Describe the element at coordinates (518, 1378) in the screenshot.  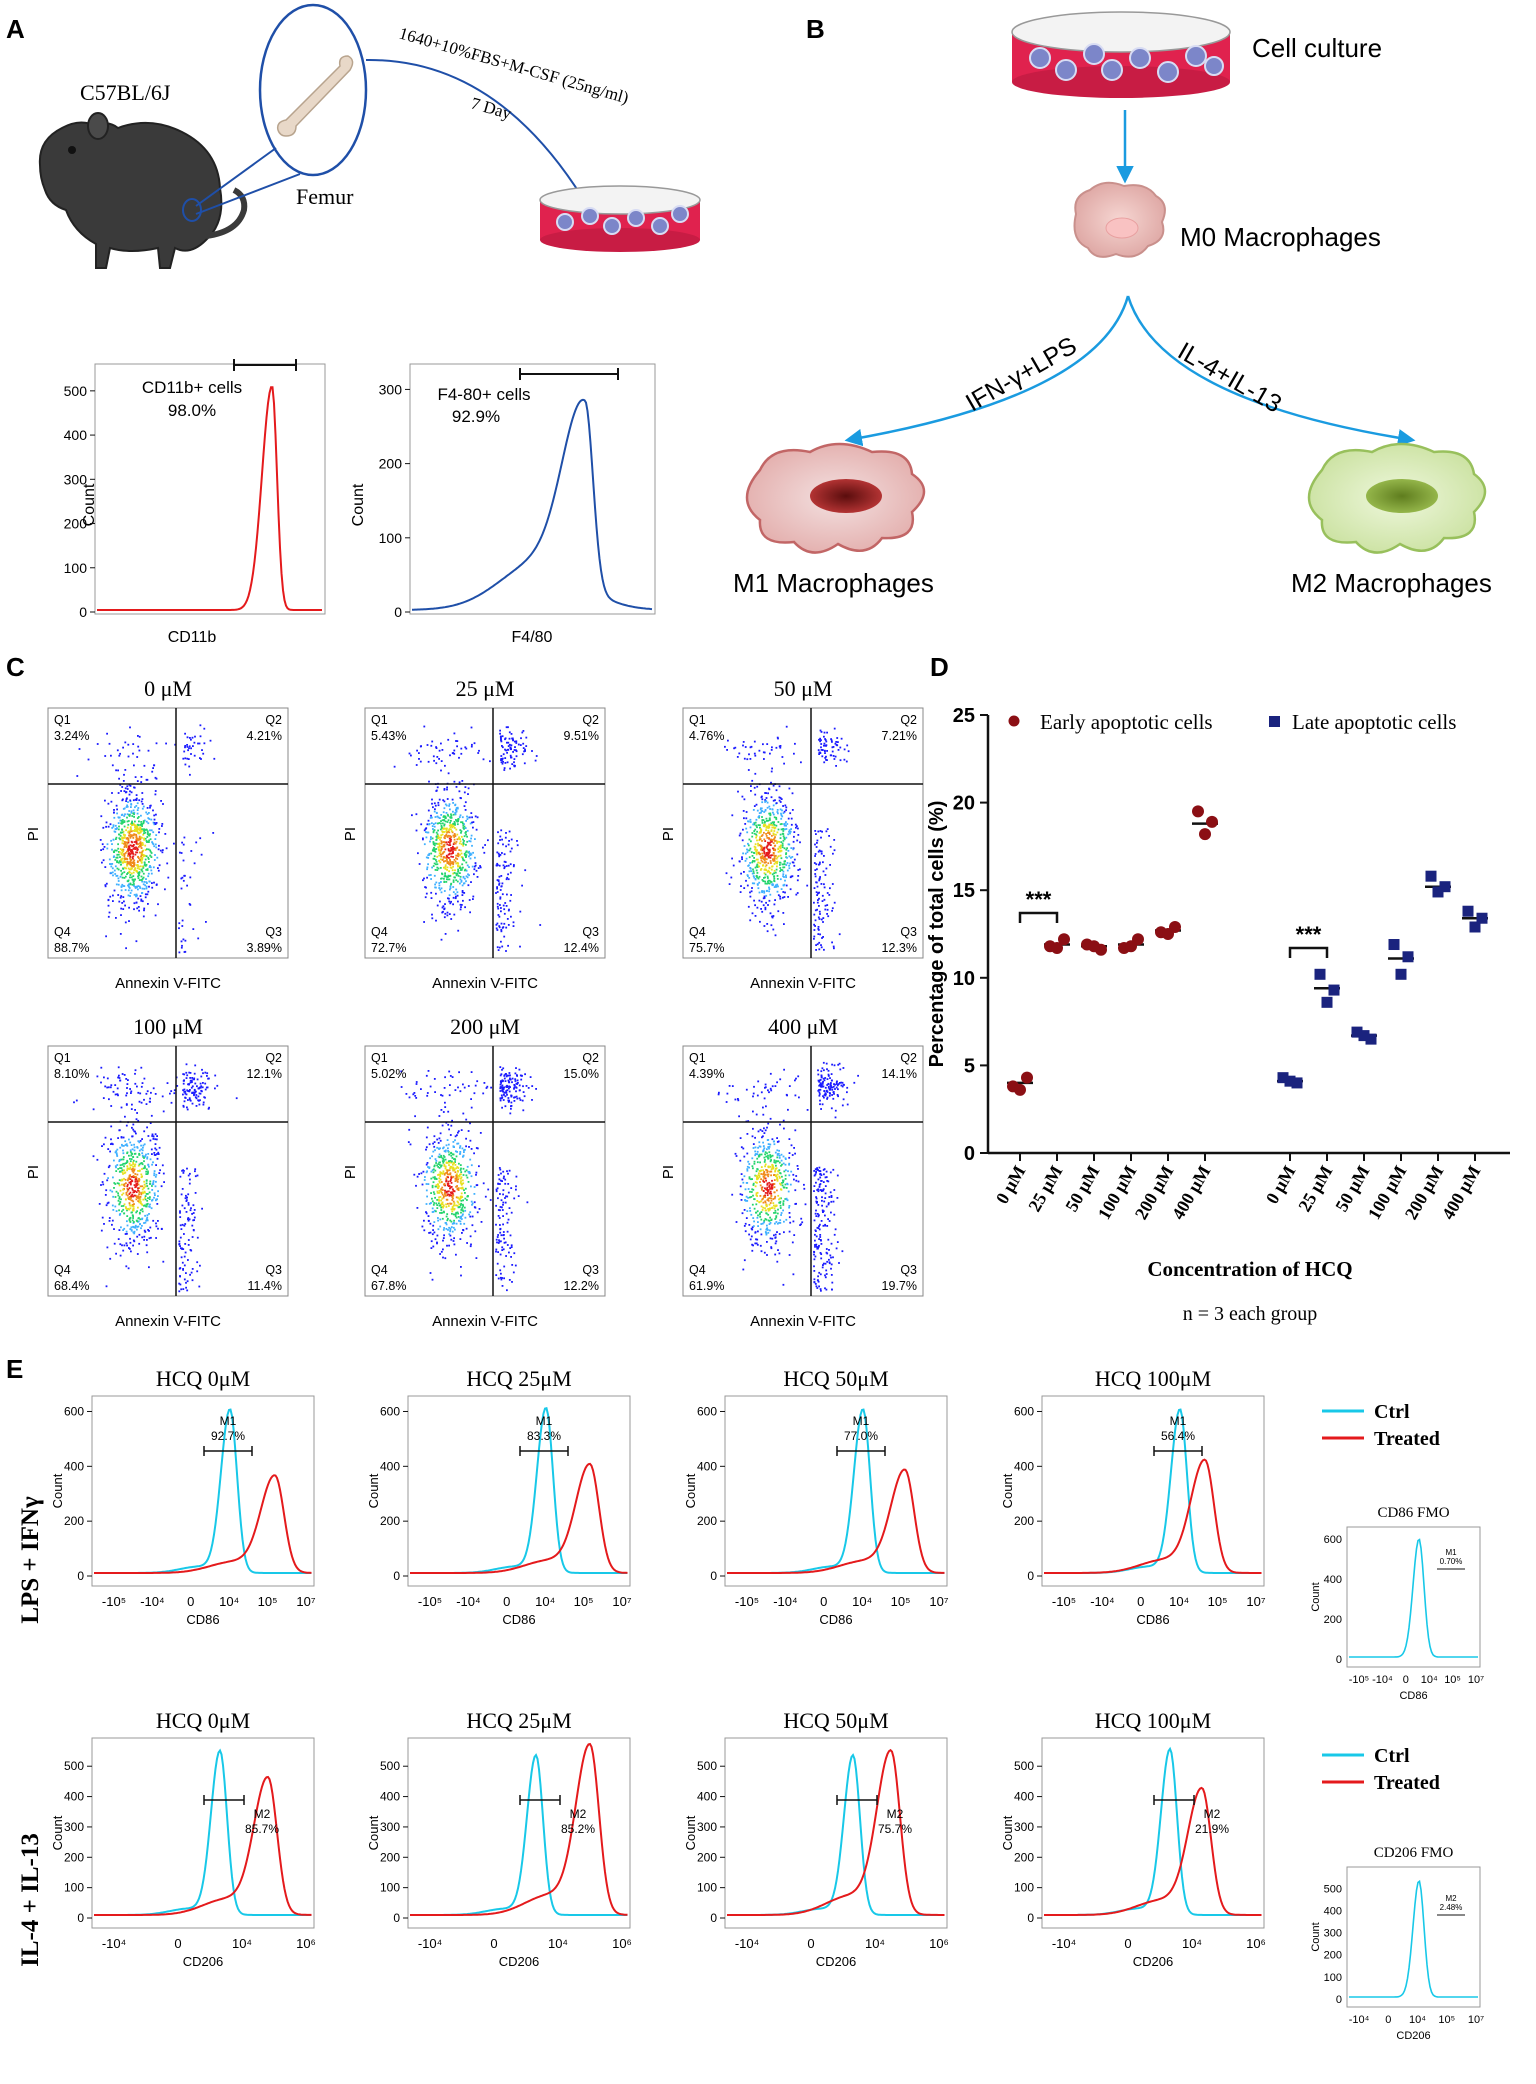
I see `plot-title: HCQ 25μM` at that location.